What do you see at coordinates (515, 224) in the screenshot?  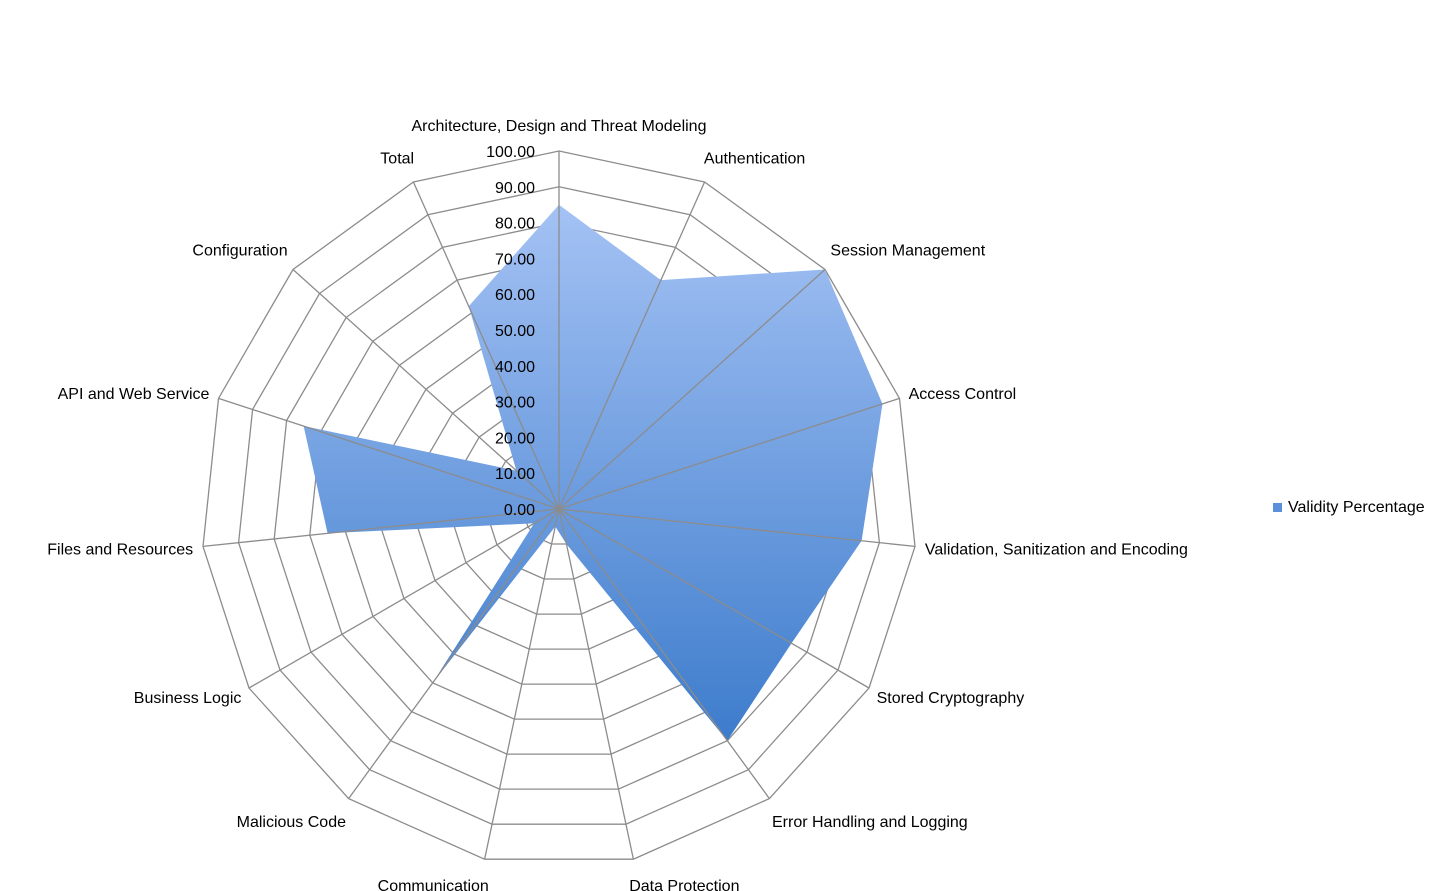 I see `tick-label: 80.00` at bounding box center [515, 224].